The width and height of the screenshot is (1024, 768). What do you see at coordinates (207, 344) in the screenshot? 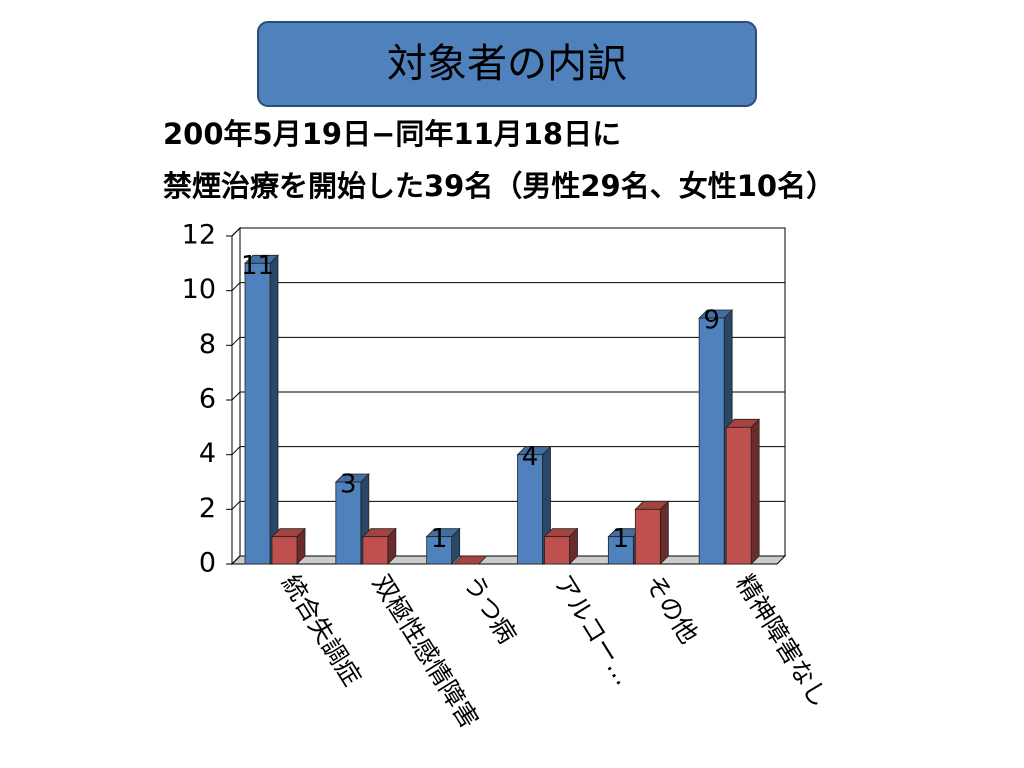
I see `y-tick-label: 8` at bounding box center [207, 344].